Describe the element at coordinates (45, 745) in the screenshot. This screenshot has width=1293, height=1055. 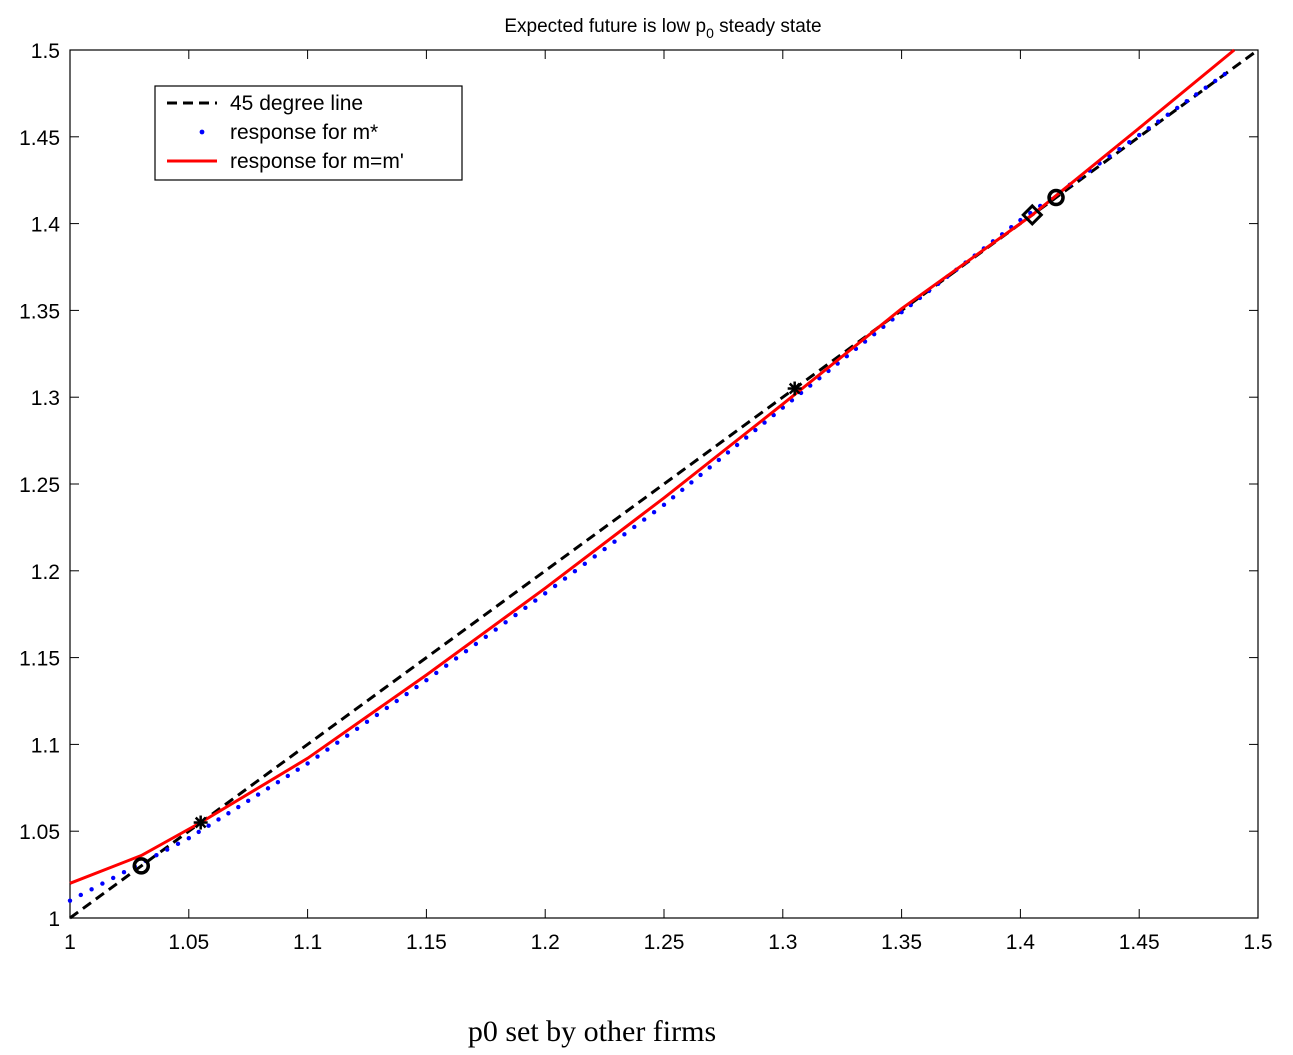
I see `y-tick-label: 1.1` at that location.